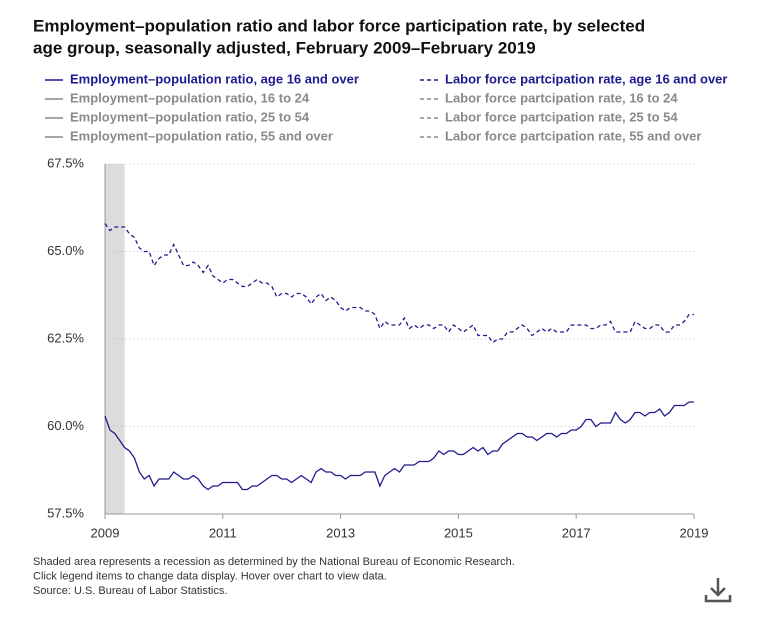  I want to click on footnote: Source: U.S. Bureau of Labor Statistics., so click(130, 591).